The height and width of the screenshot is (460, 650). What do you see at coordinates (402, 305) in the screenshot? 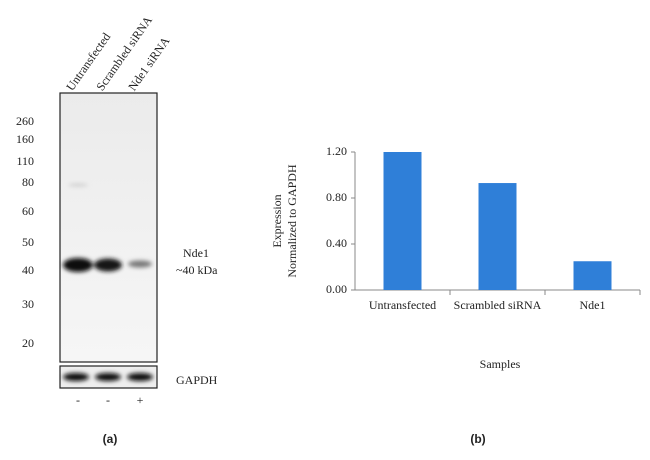
I see `x-tick-label: Untransfected` at bounding box center [402, 305].